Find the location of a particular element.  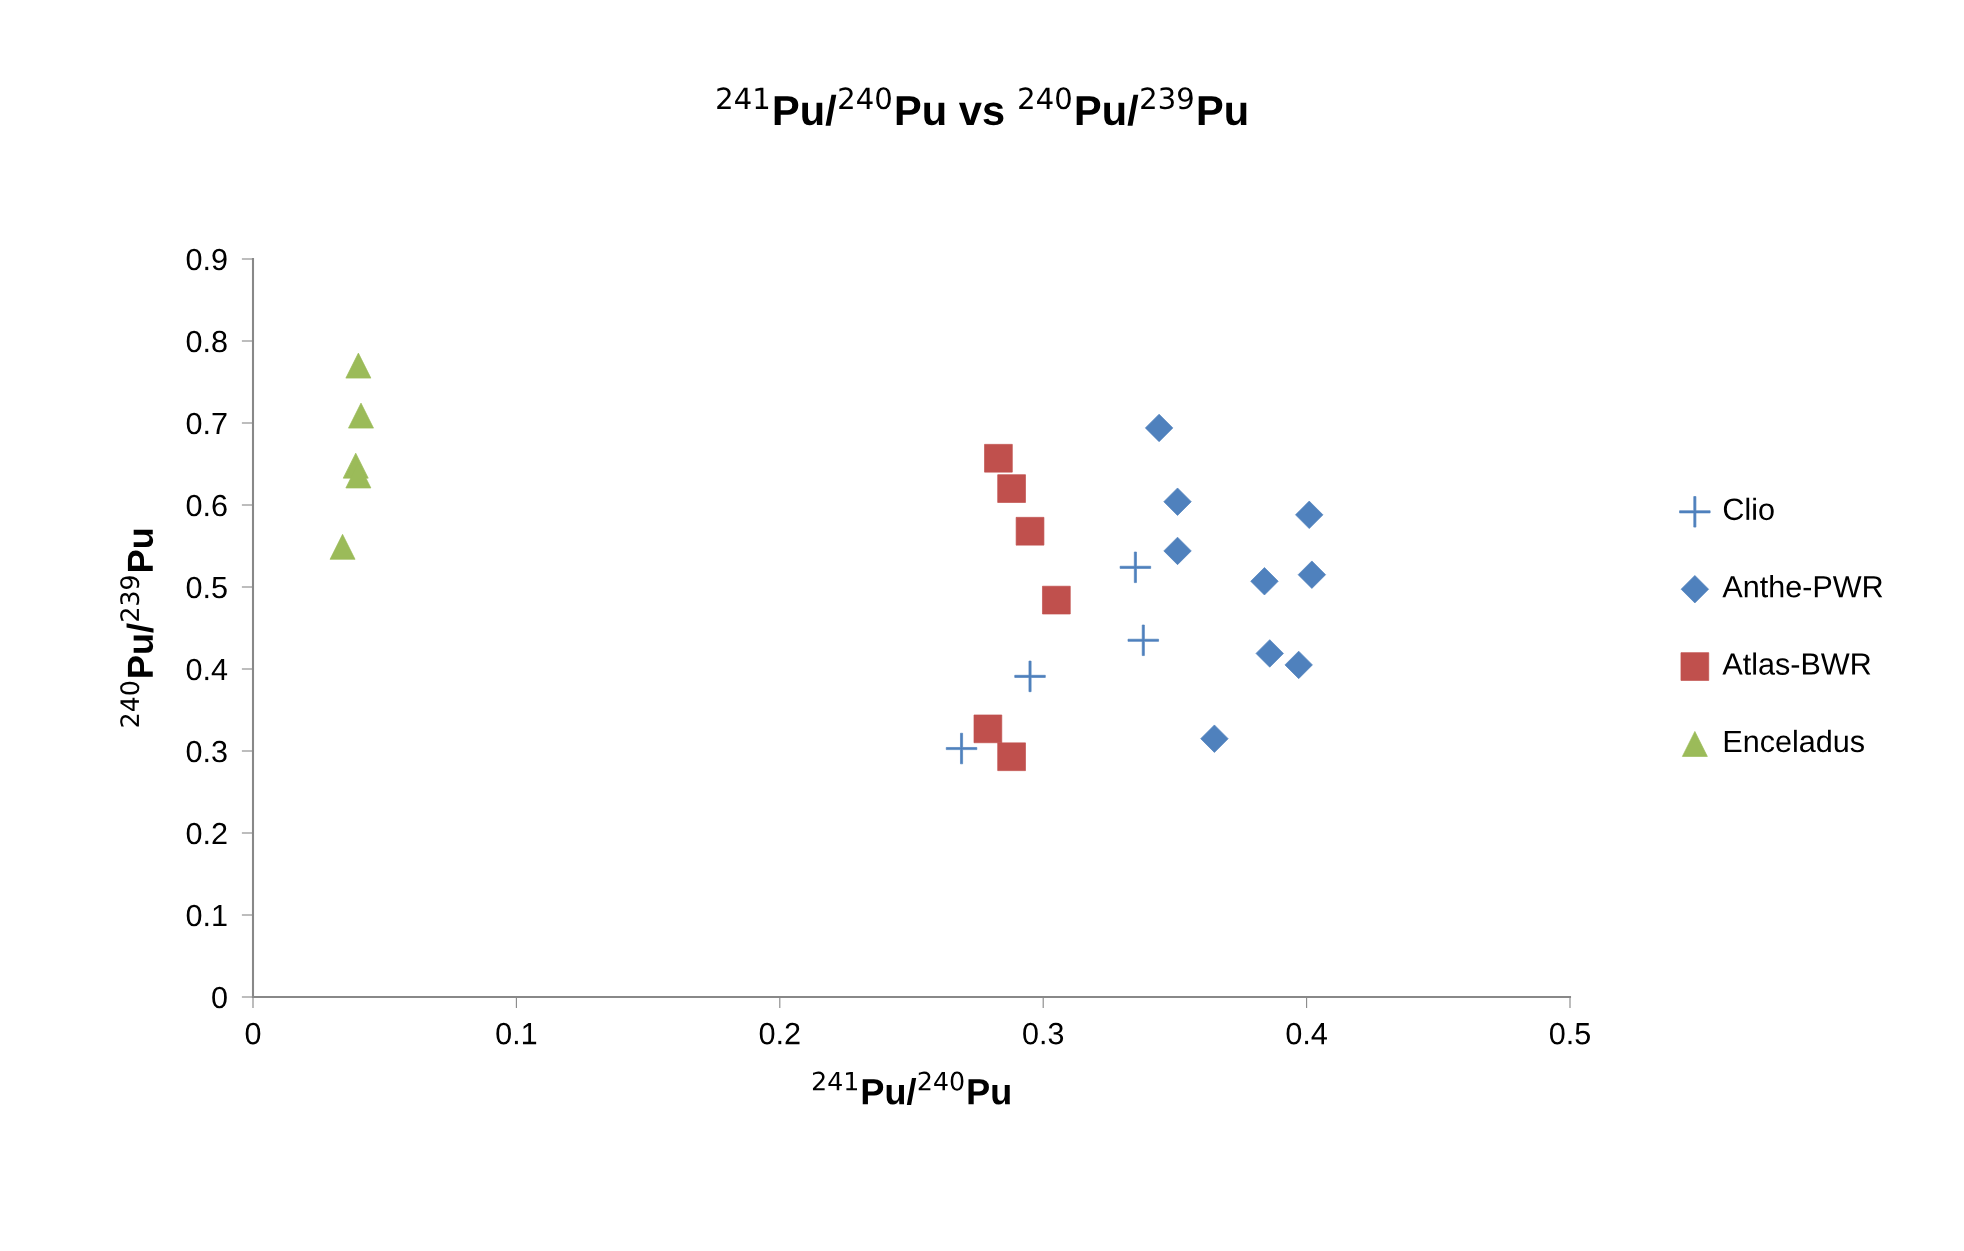

y-tick-label: 0.5 is located at coordinates (206, 587).